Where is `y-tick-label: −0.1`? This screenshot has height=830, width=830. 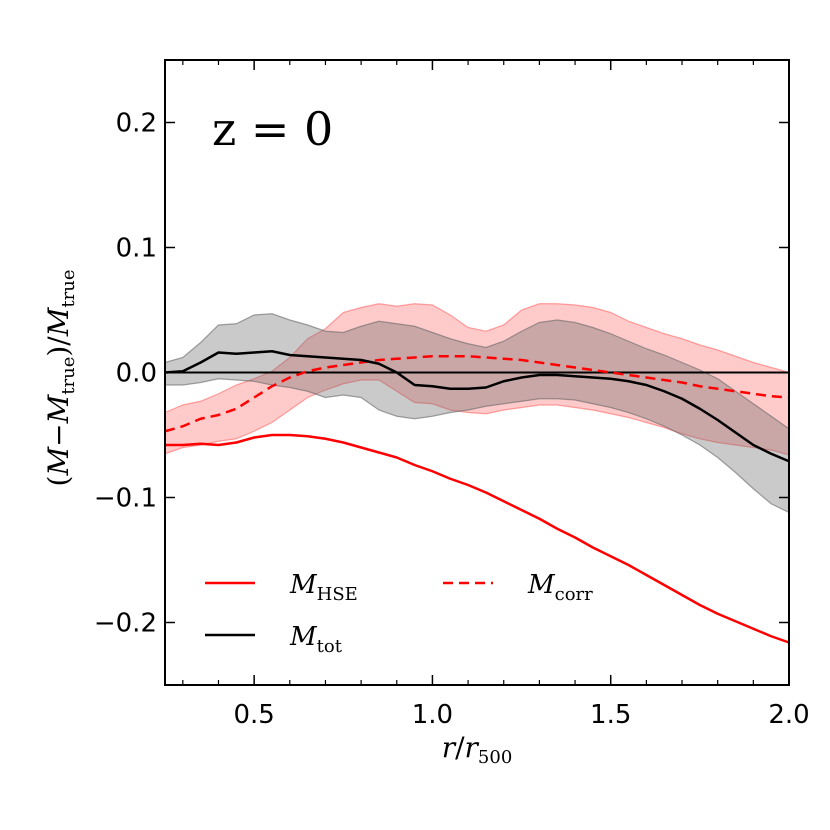 y-tick-label: −0.1 is located at coordinates (125, 499).